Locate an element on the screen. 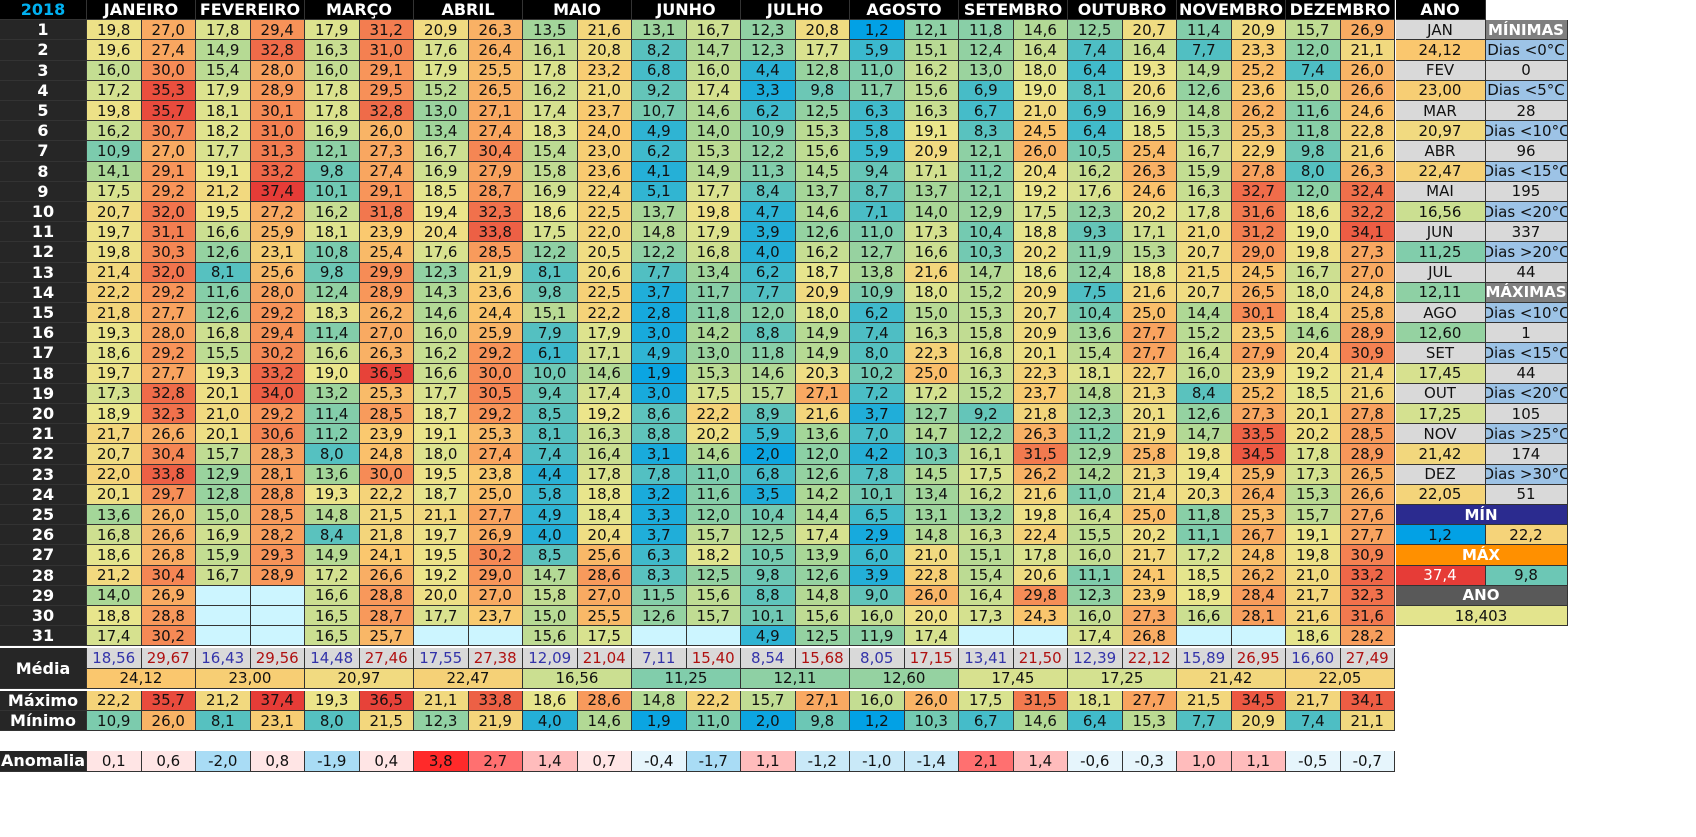 Image resolution: width=1696 pixels, height=837 pixels. temp-cell: 18,1 is located at coordinates (1095, 373).